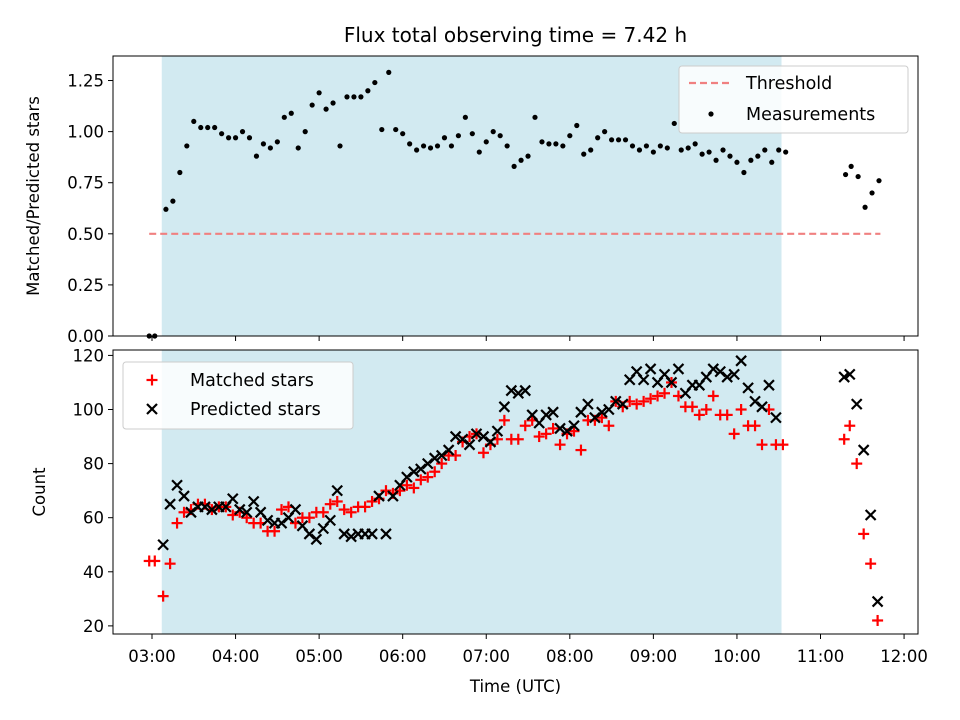  I want to click on ratio-y-tick-label: 1.25, so click(85, 81).